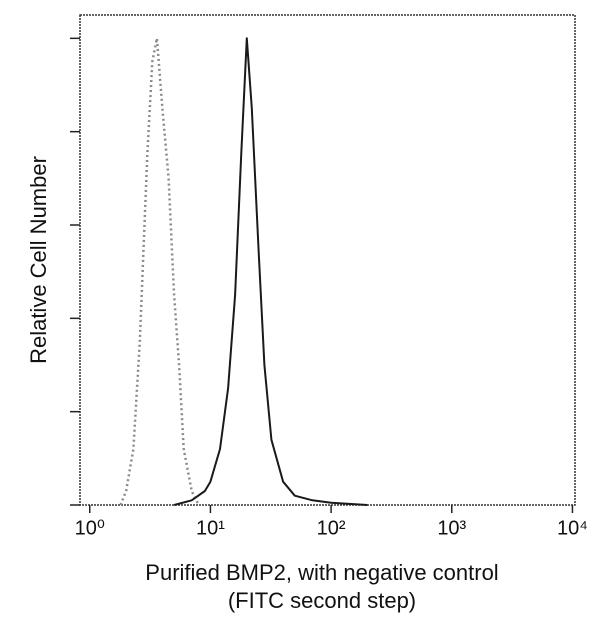  I want to click on x-tick-label: 10², so click(331, 528).